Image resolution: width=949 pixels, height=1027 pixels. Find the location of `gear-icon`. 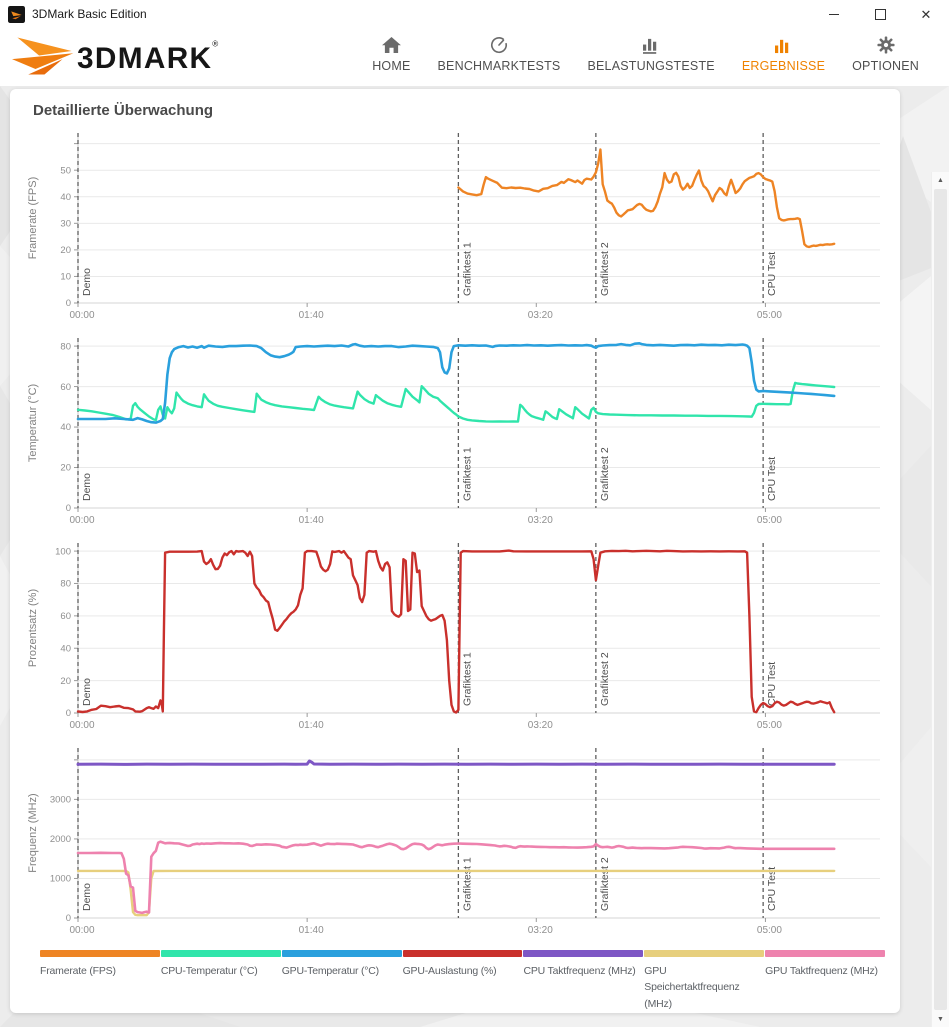

gear-icon is located at coordinates (885, 45).